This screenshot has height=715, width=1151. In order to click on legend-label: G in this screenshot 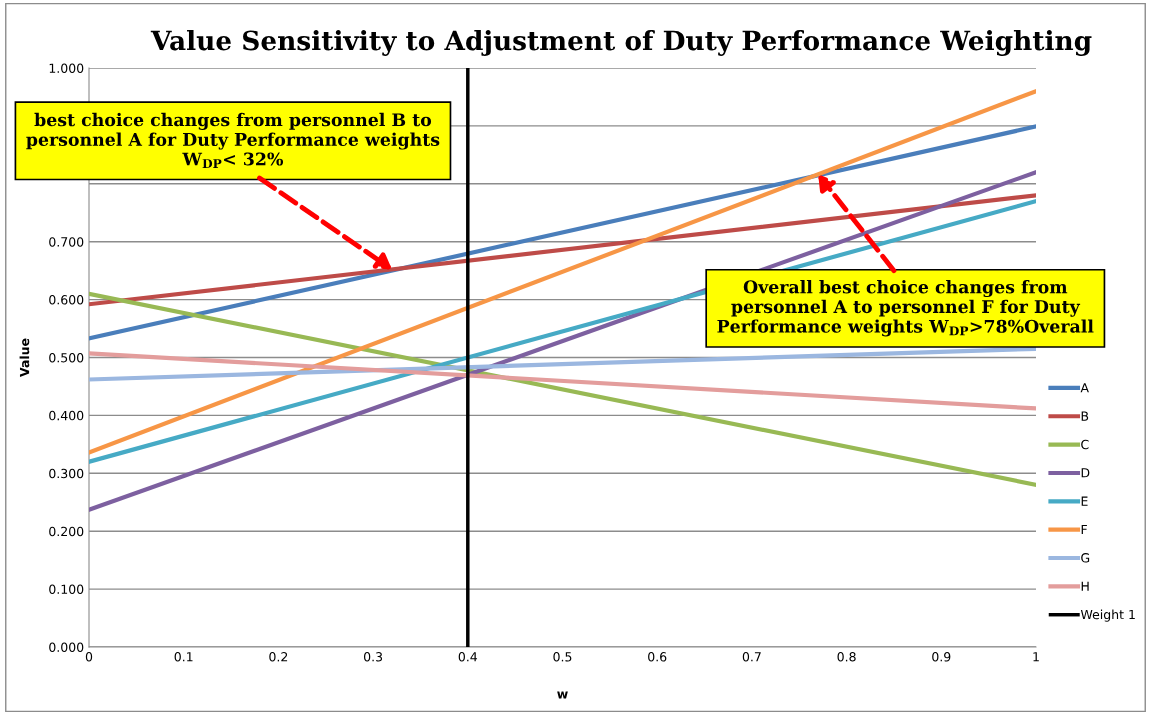, I will do `click(1085, 558)`.